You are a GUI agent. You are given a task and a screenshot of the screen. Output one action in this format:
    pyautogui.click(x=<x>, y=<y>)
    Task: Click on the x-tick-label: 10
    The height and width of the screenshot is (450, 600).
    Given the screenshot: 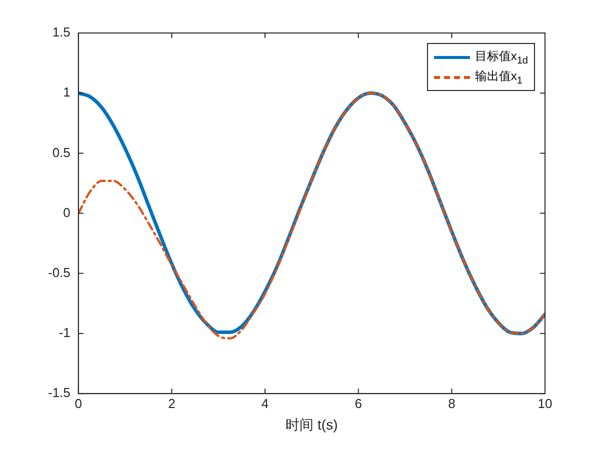 What is the action you would take?
    pyautogui.click(x=545, y=403)
    